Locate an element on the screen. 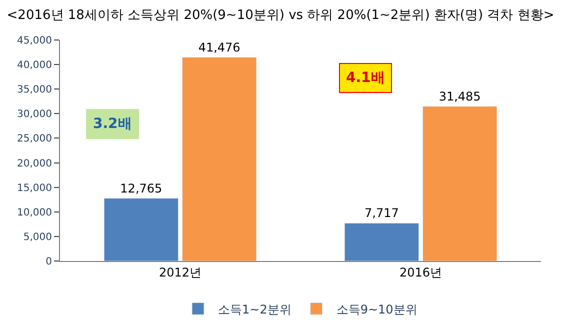 The width and height of the screenshot is (561, 335). y-tick-label: 40,000 is located at coordinates (34, 66).